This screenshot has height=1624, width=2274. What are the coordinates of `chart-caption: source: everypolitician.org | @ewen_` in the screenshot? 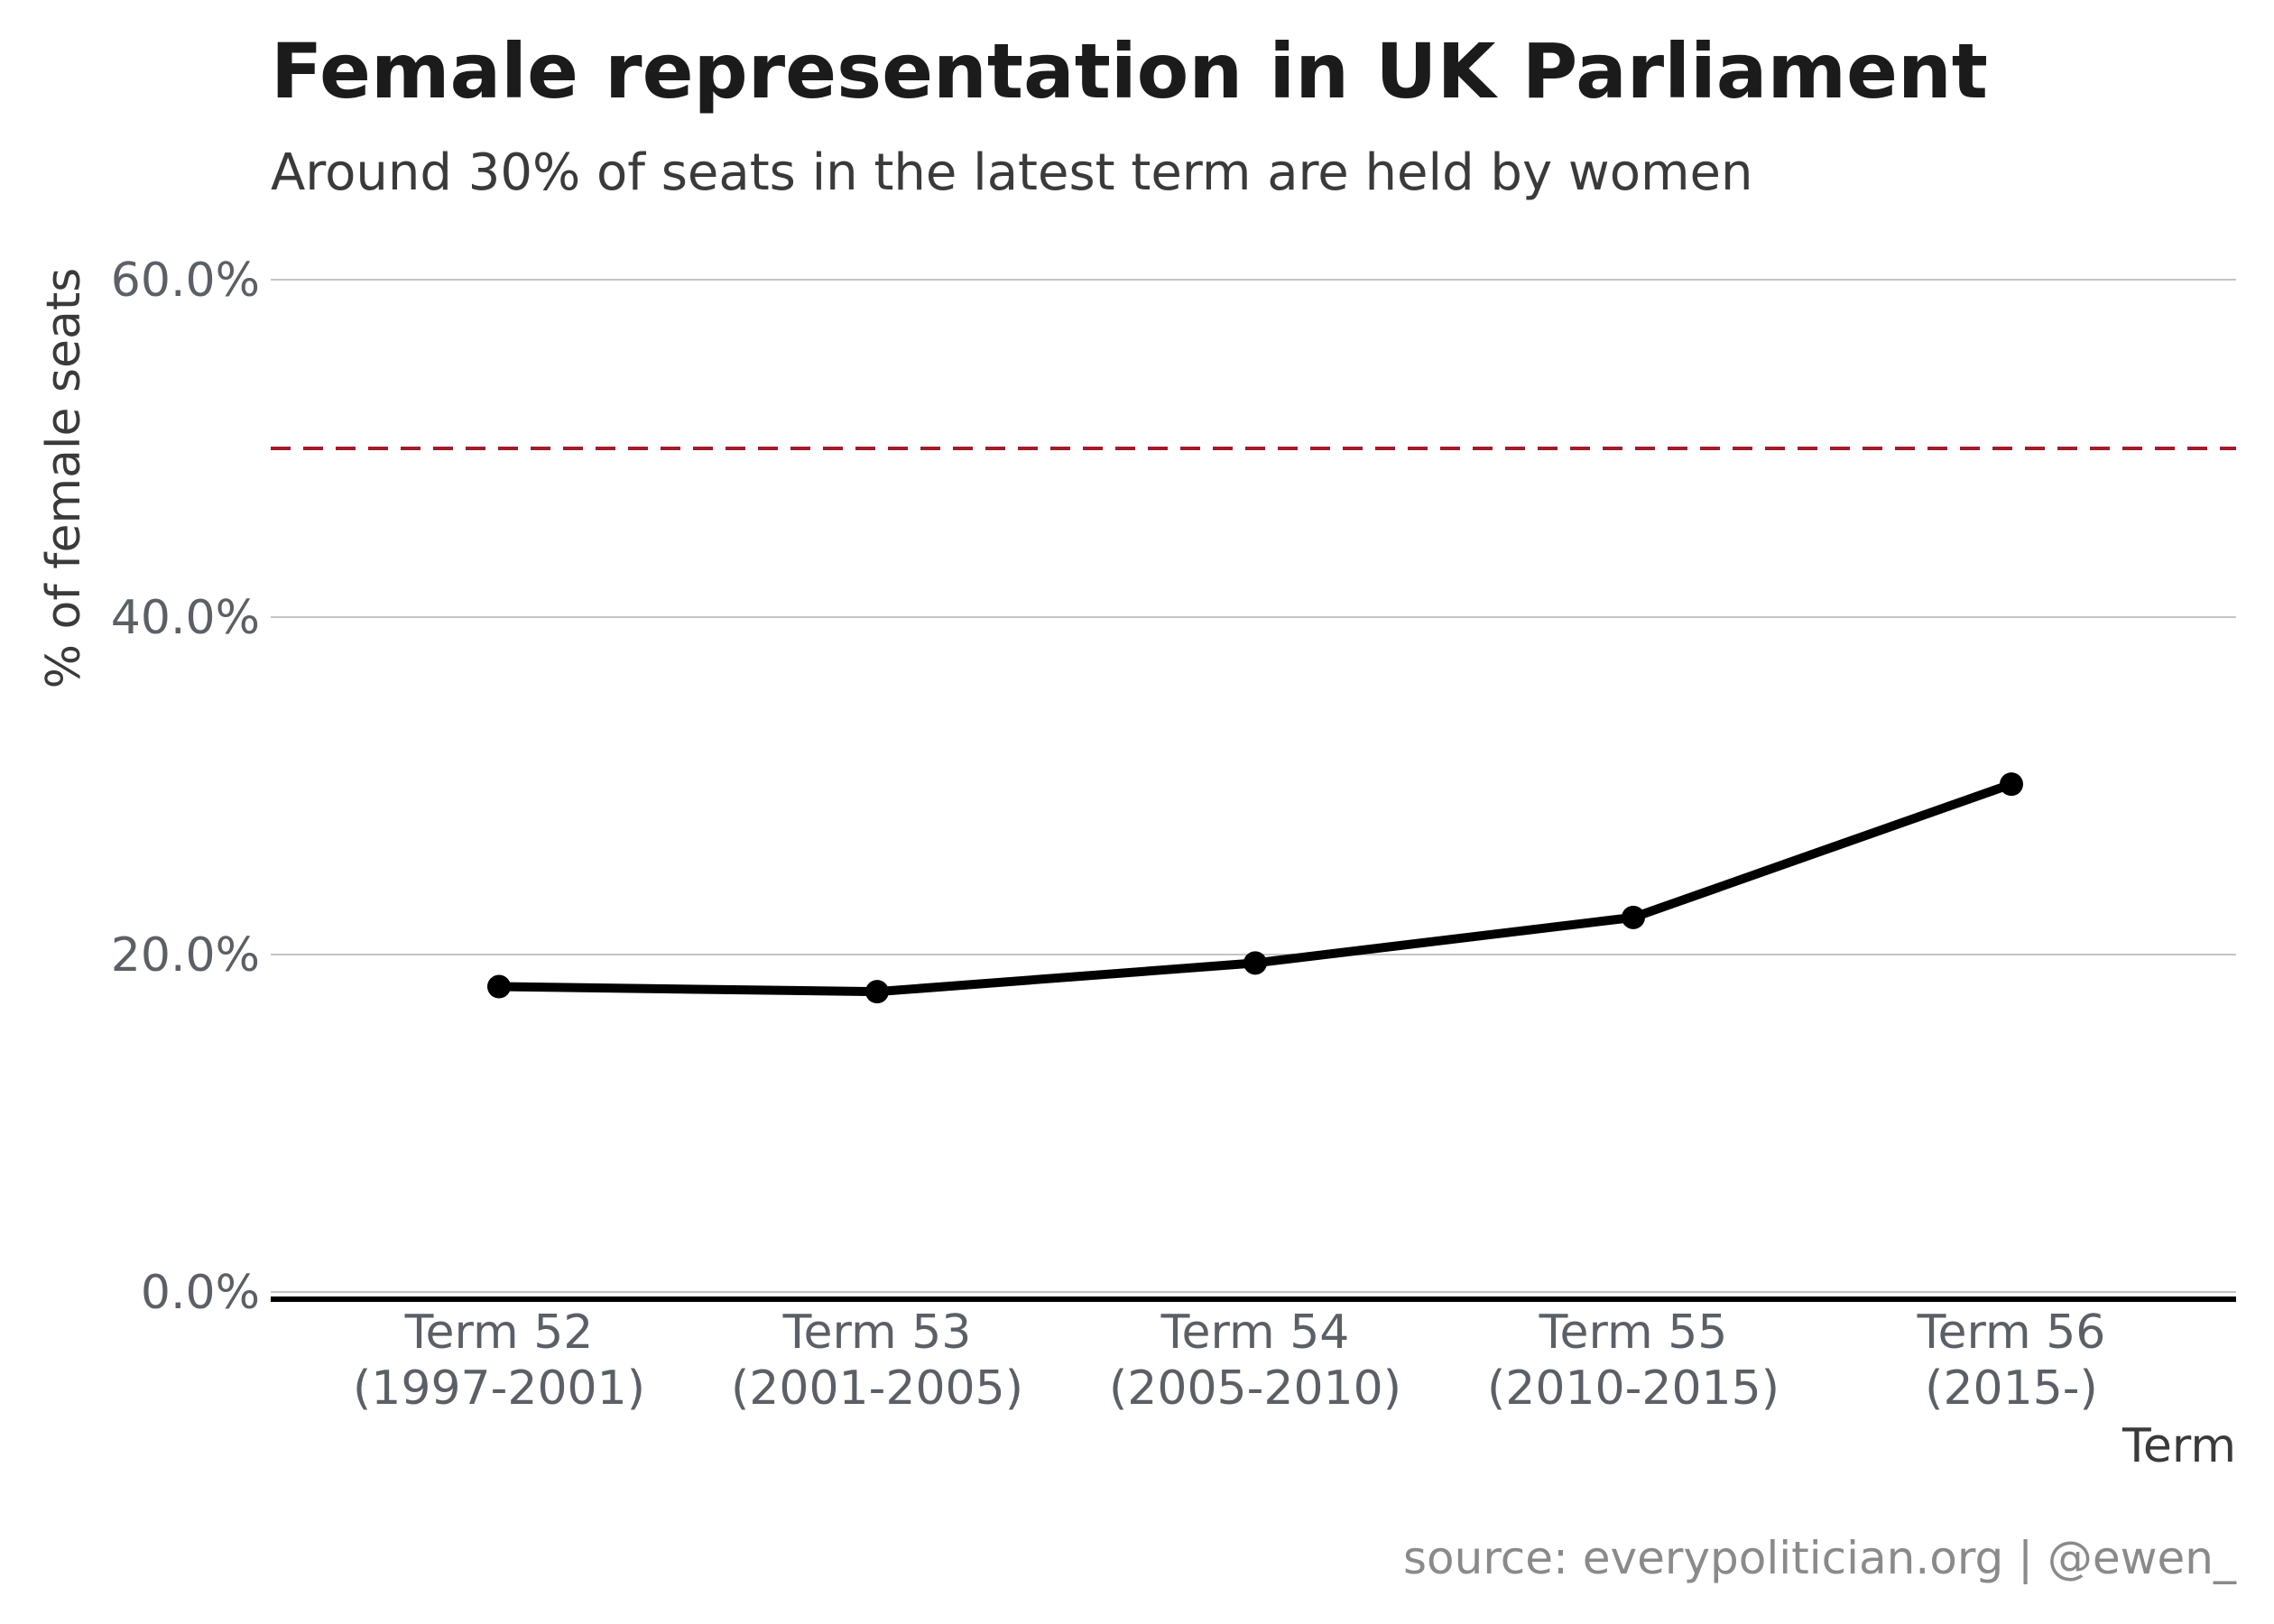 It's located at (1820, 1558).